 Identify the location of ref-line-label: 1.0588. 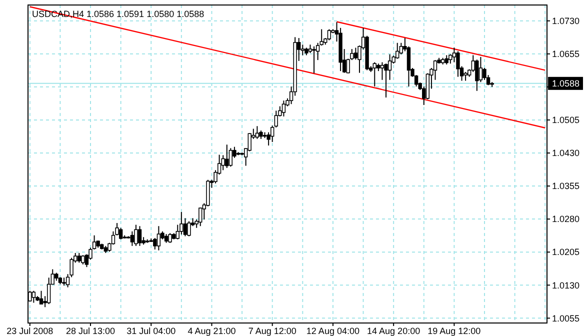
(566, 83).